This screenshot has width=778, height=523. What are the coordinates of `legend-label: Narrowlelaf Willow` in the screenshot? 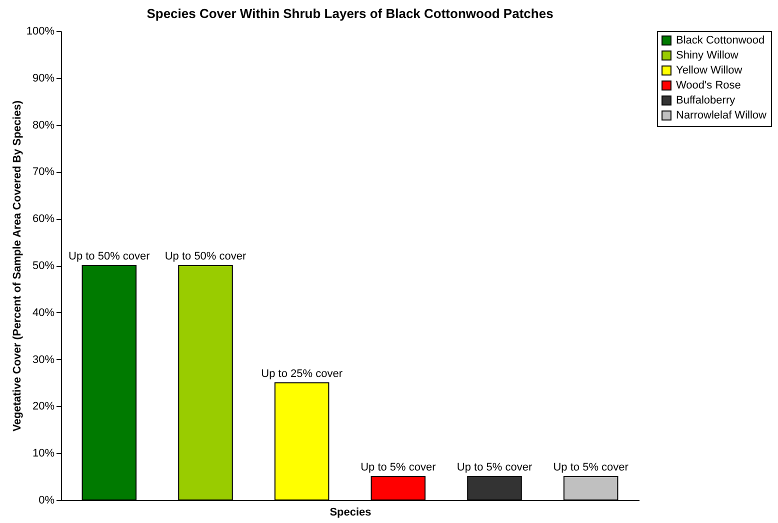 It's located at (721, 116).